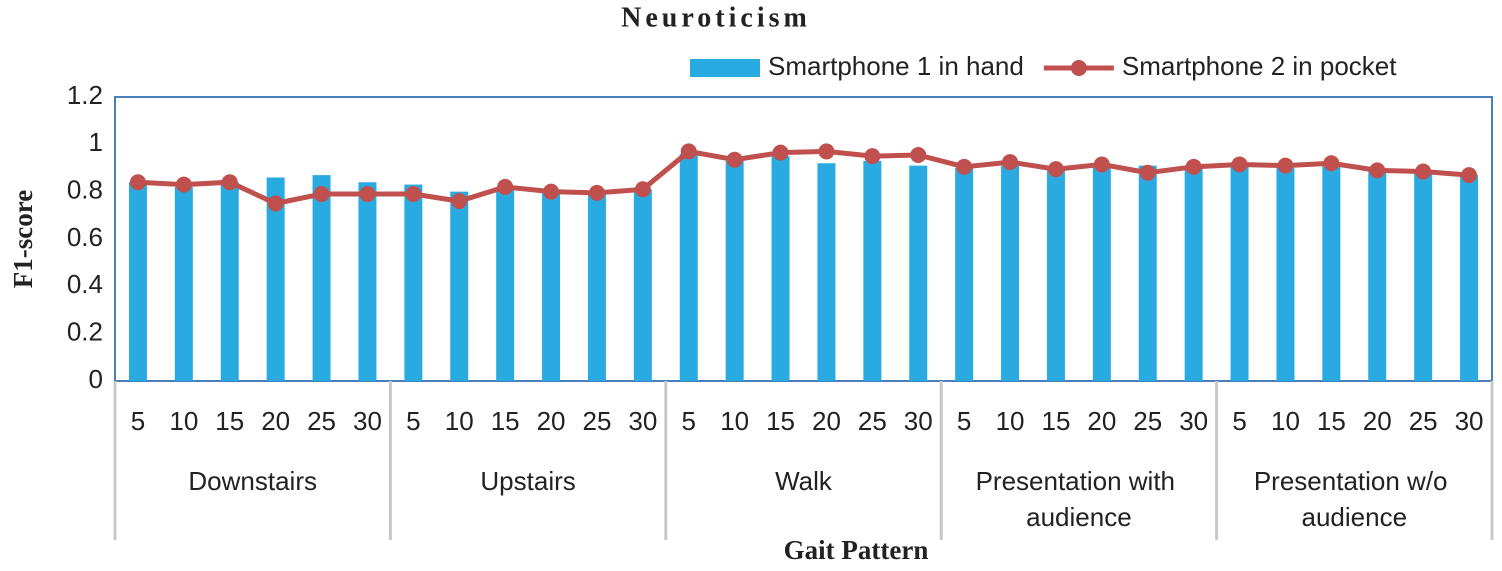 Image resolution: width=1502 pixels, height=571 pixels. Describe the element at coordinates (85, 190) in the screenshot. I see `y-tick-label: 0.8` at that location.